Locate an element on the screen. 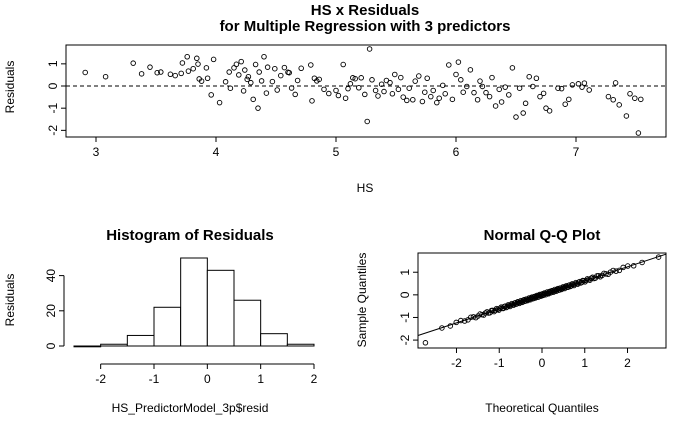 The image size is (700, 432). x-tick-label: 5 is located at coordinates (336, 152).